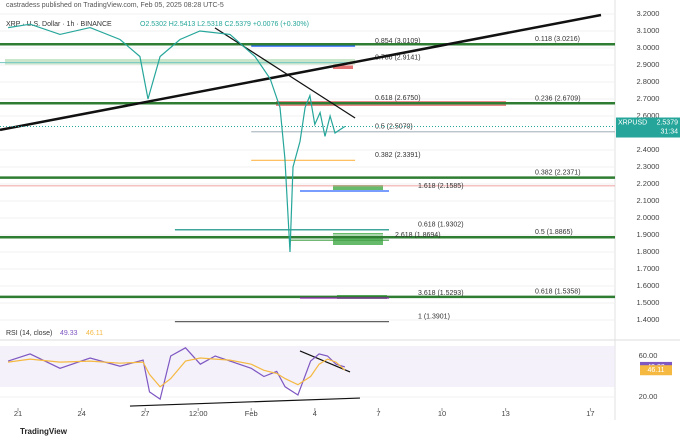 This screenshot has height=441, width=680. What do you see at coordinates (18, 413) in the screenshot?
I see `x-tick-label: 21` at bounding box center [18, 413].